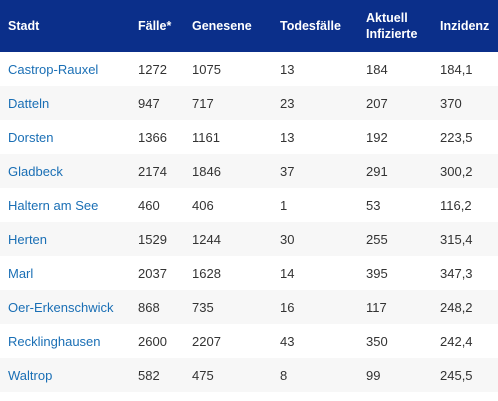 The height and width of the screenshot is (401, 498). I want to click on cell-aktuell: 395, so click(377, 273).